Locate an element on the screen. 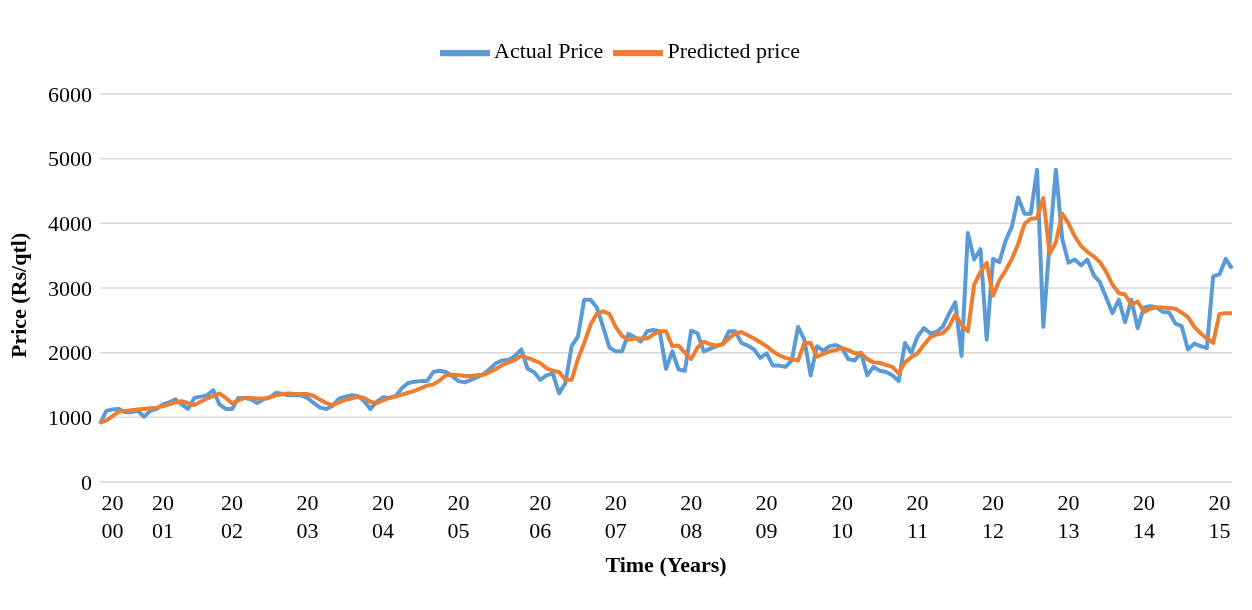 The height and width of the screenshot is (610, 1252). x-tick-label: 2006 is located at coordinates (540, 516).